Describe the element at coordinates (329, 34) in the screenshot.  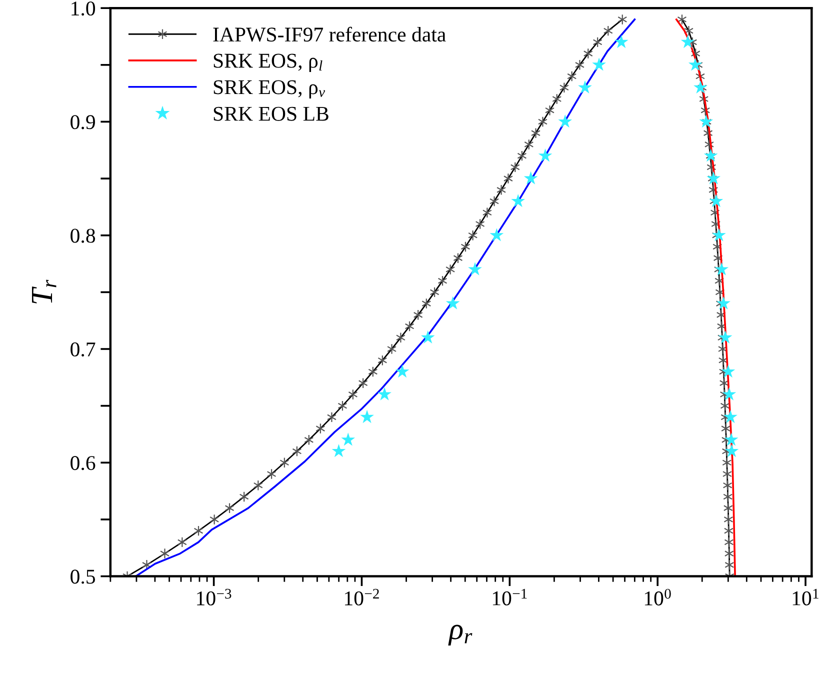
I see `legend-label: IAPWS-IF97 reference data` at that location.